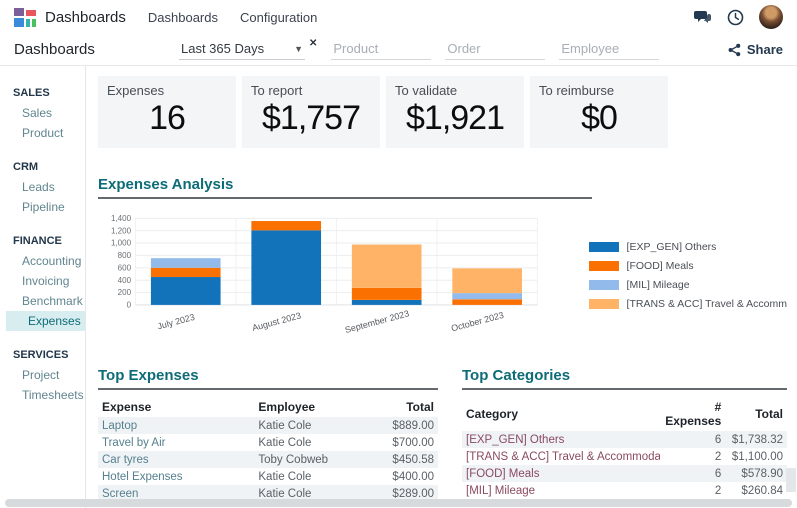 The image size is (797, 508). What do you see at coordinates (38, 187) in the screenshot?
I see `sidebar-item-leads: Leads` at bounding box center [38, 187].